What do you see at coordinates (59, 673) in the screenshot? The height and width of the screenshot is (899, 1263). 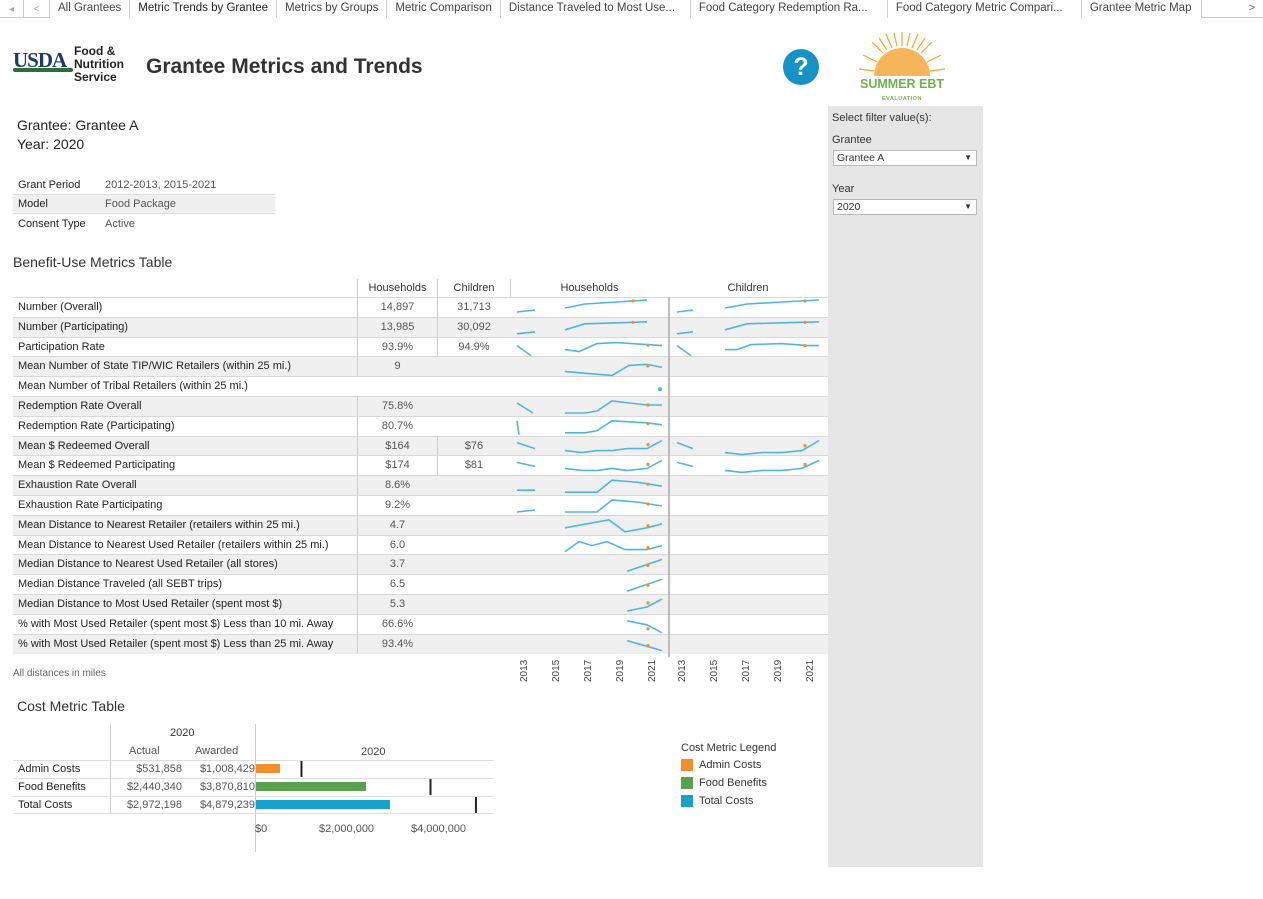 I see `distance-note: All distances in miles` at bounding box center [59, 673].